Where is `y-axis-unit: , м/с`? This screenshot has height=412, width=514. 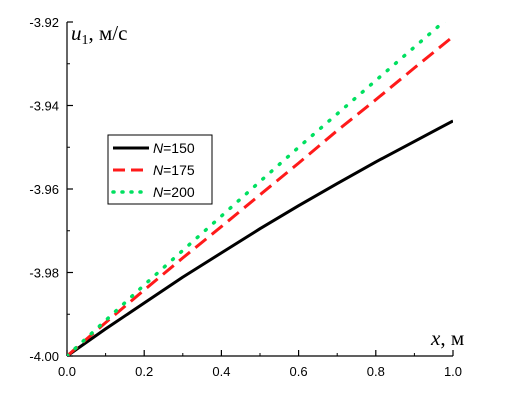
y-axis-unit: , м/с is located at coordinates (108, 33).